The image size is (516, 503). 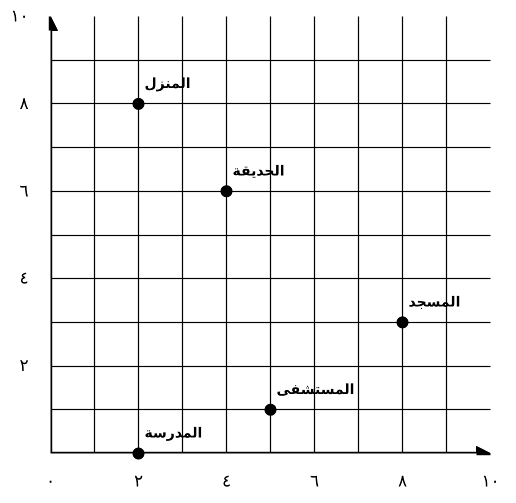 What do you see at coordinates (24, 191) in the screenshot?
I see `y-tick-label: ٦` at bounding box center [24, 191].